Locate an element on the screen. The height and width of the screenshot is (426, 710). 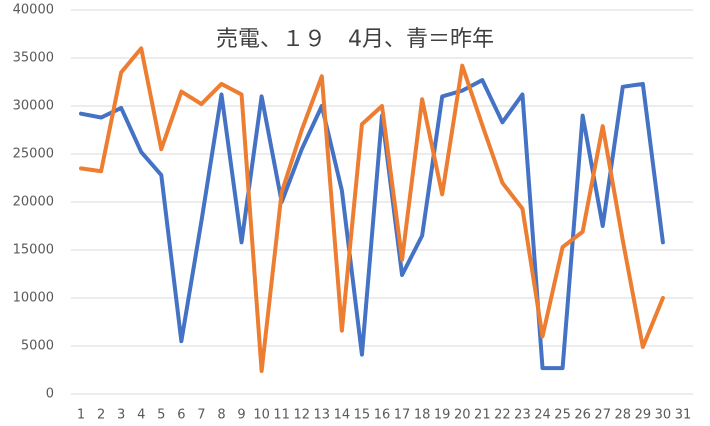
y-tick-label: 0 is located at coordinates (50, 394).